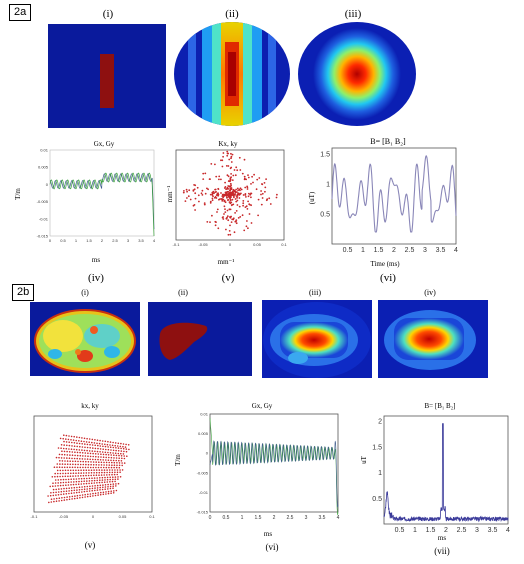  I want to click on x-tick-label: 3, so click(306, 518).